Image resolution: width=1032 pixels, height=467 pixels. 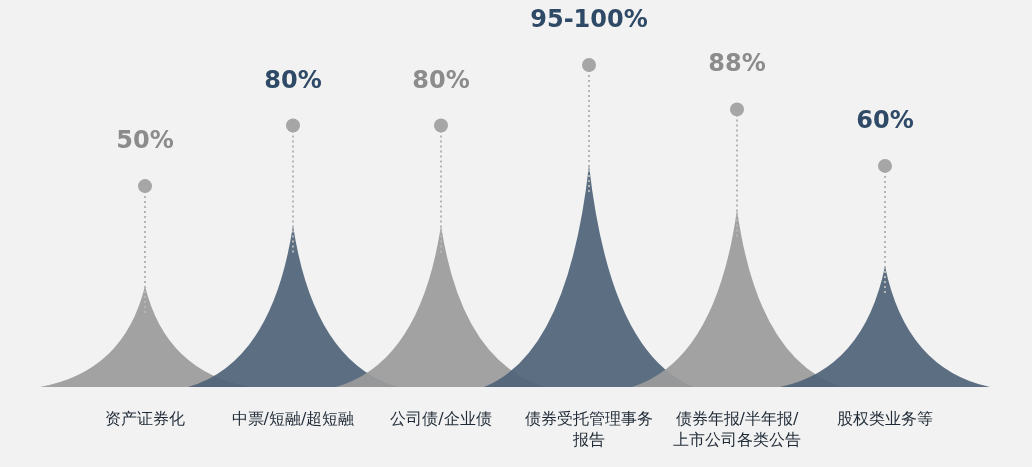 I want to click on category-label: 股权类业务等, so click(x=885, y=418).